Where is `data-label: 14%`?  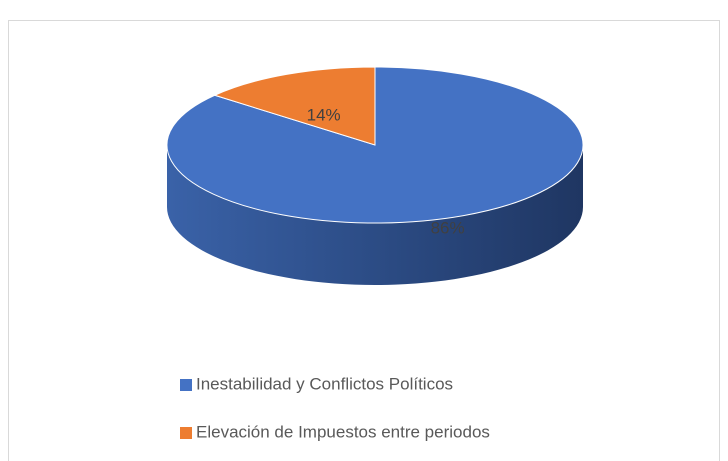
data-label: 14% is located at coordinates (324, 115).